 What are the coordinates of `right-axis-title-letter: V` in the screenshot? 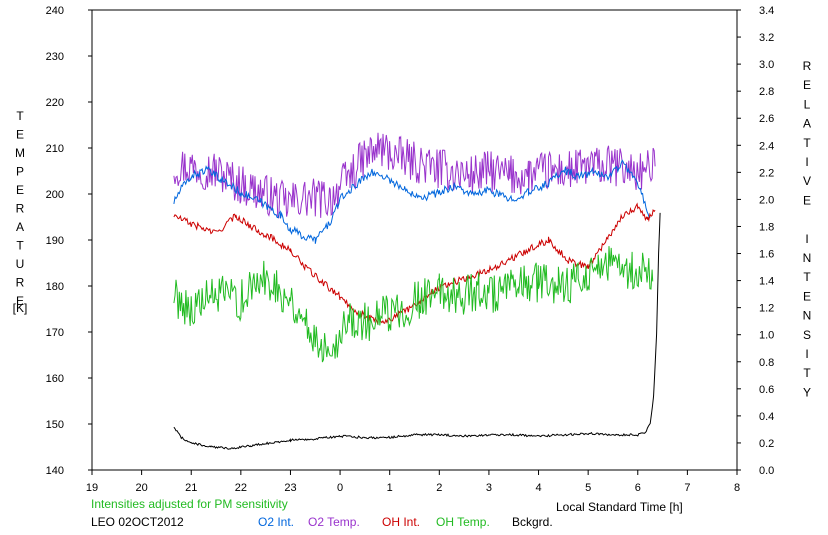 It's located at (807, 181).